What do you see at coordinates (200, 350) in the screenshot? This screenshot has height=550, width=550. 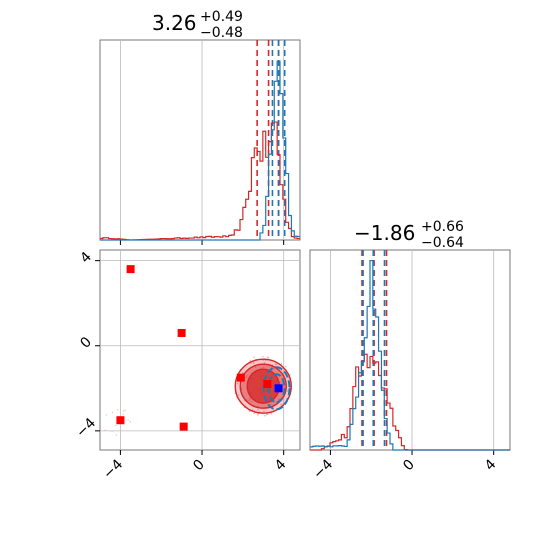 I see `panel-2d-frame` at bounding box center [200, 350].